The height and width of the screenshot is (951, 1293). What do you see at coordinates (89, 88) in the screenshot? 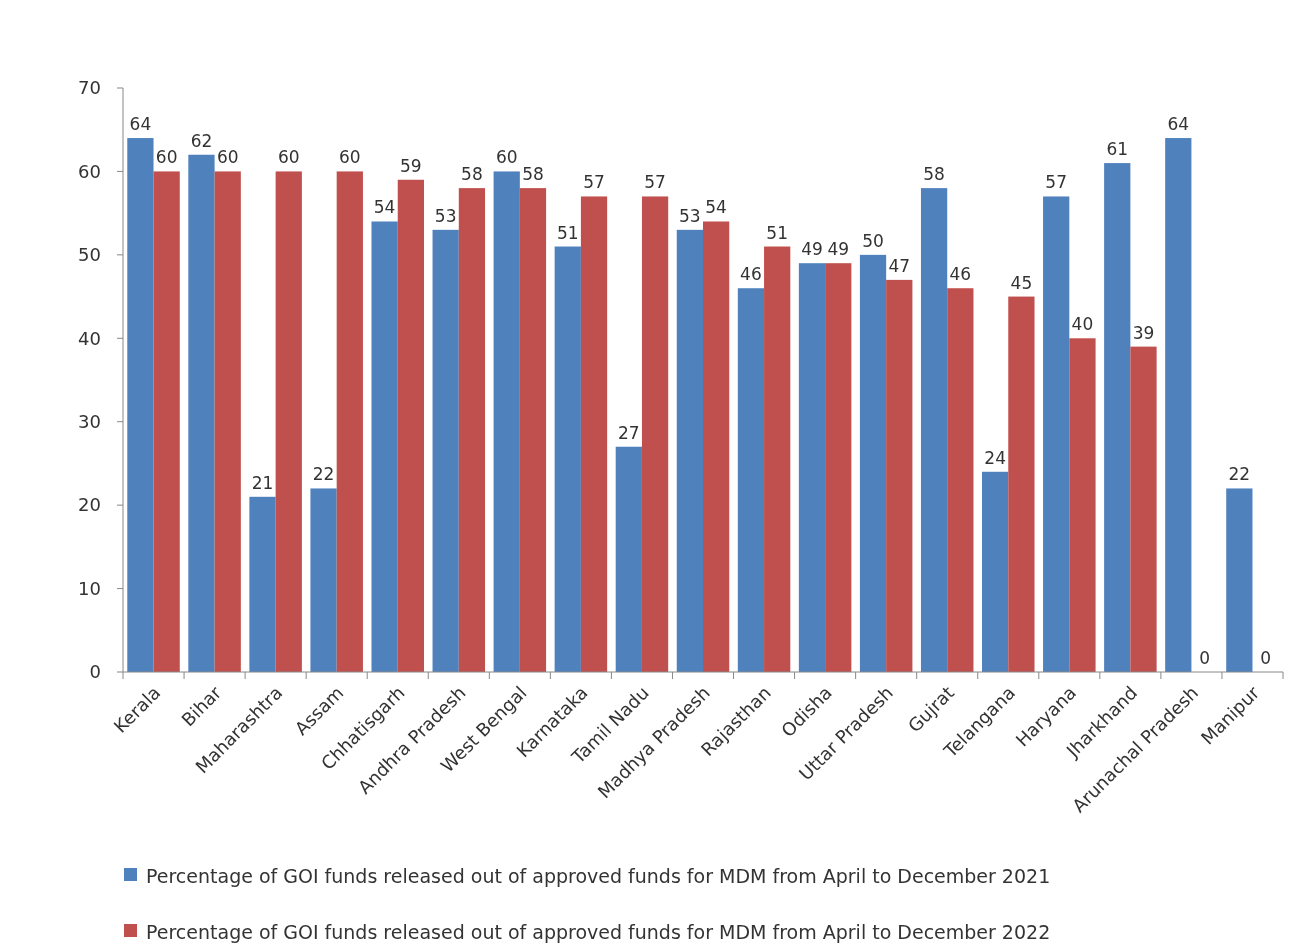
I see `y-tick-label: 70` at bounding box center [89, 88].